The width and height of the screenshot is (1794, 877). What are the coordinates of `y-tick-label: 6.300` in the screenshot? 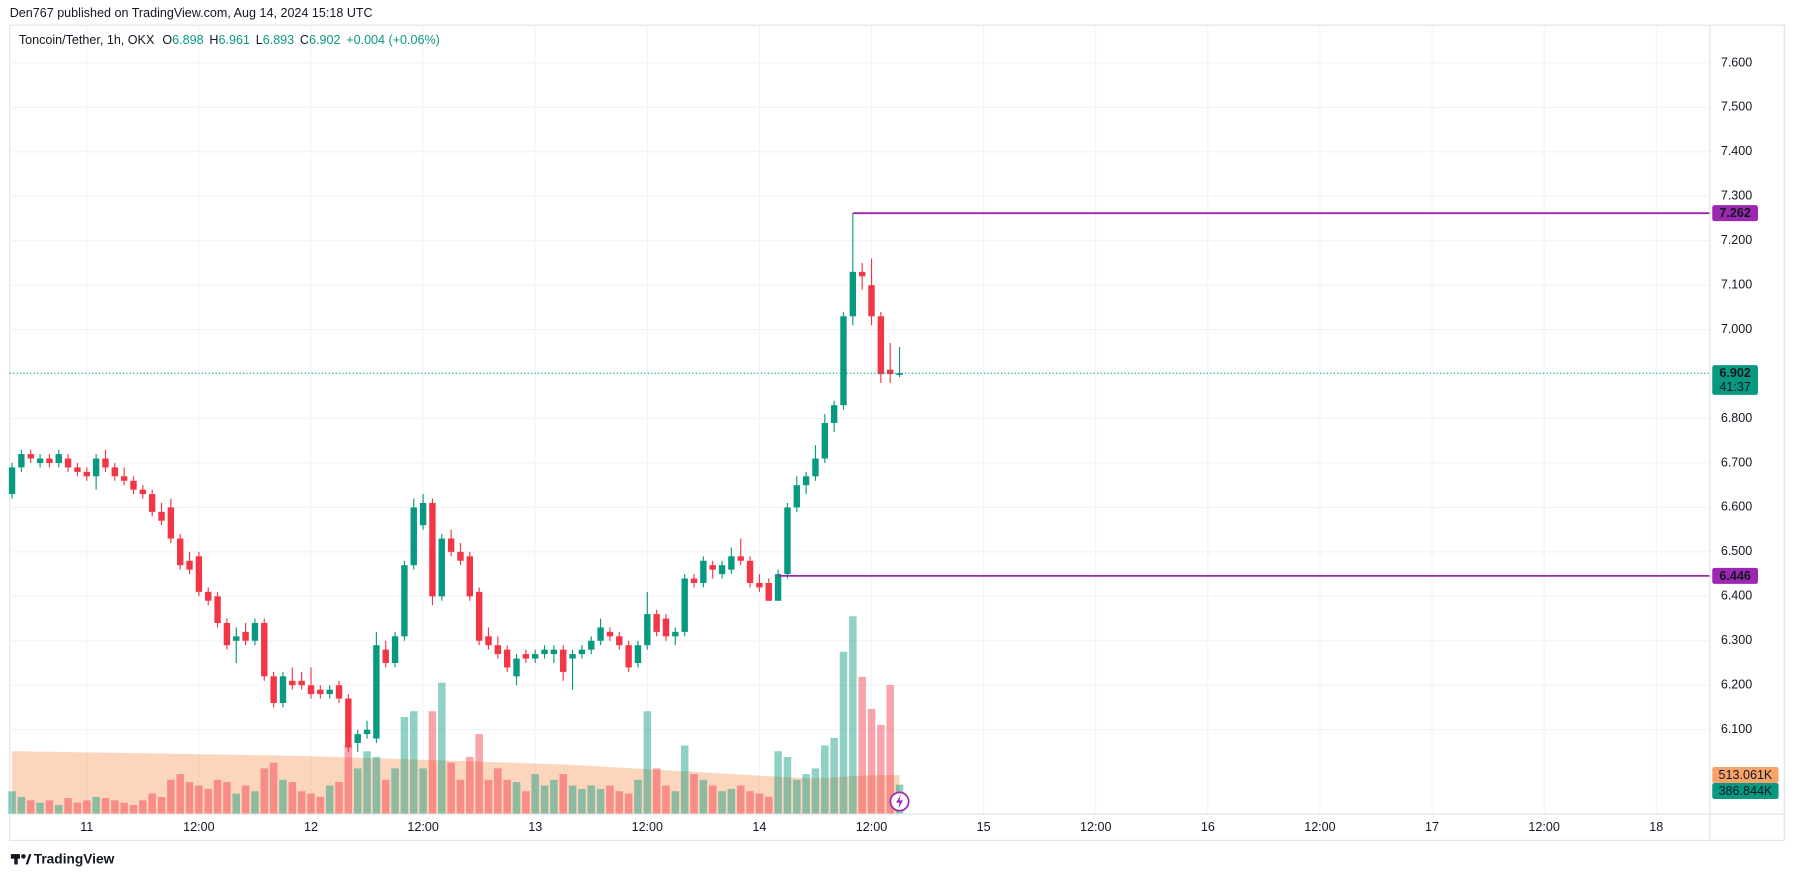 It's located at (1736, 640).